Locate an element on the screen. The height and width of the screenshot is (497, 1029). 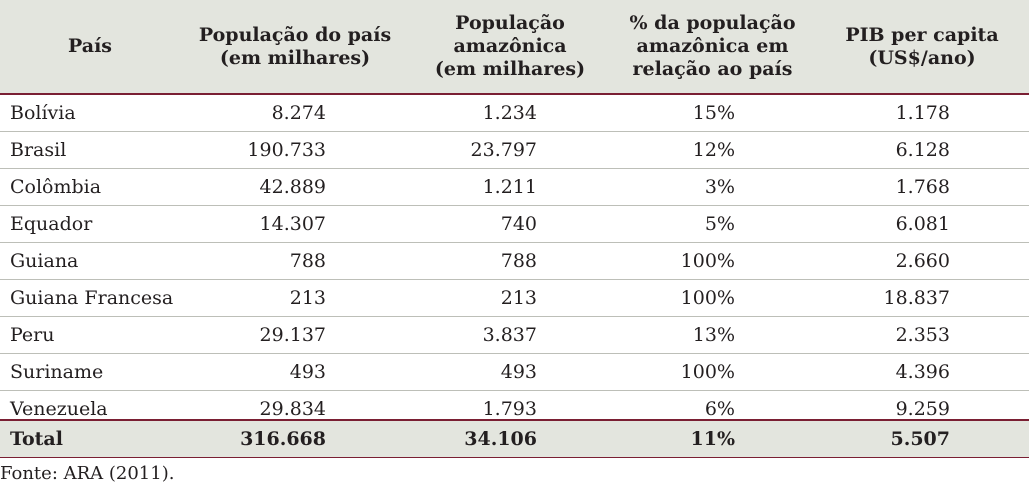
country-population: 213 is located at coordinates (307, 298).